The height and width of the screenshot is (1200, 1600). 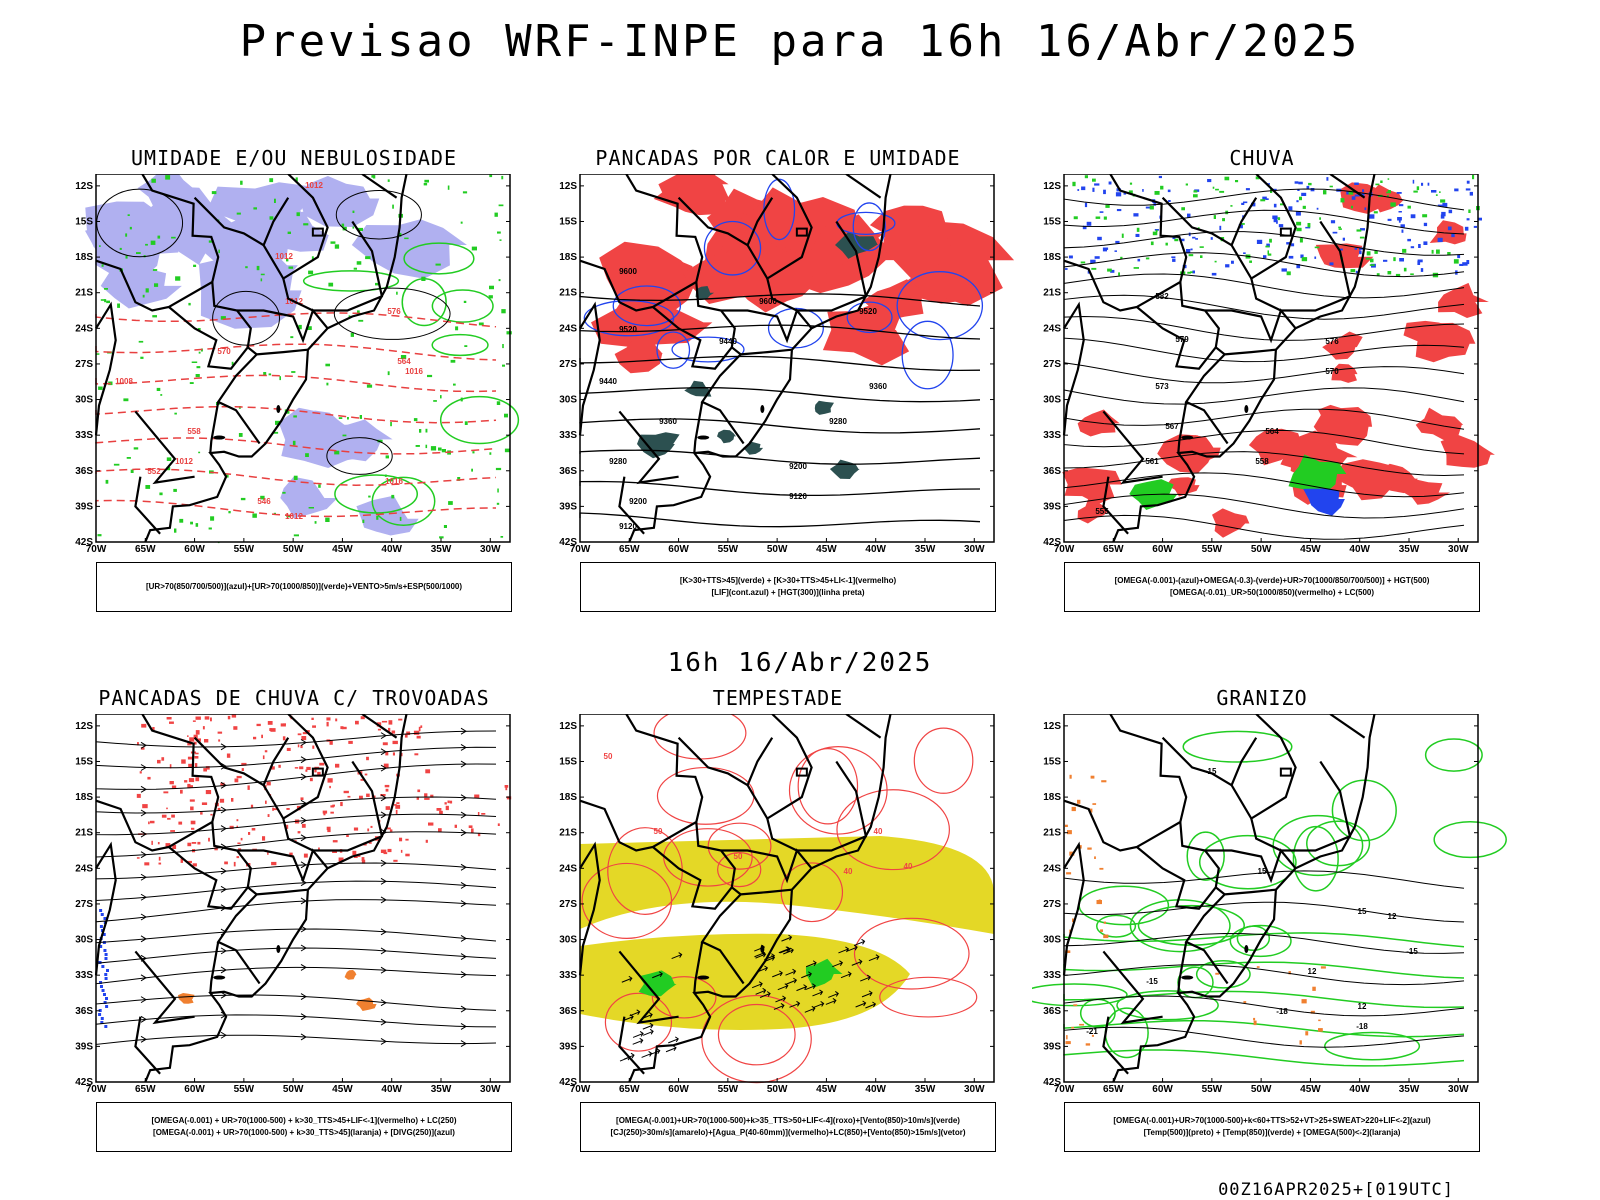 I want to click on lon-tick-label: 55W, so click(x=728, y=549).